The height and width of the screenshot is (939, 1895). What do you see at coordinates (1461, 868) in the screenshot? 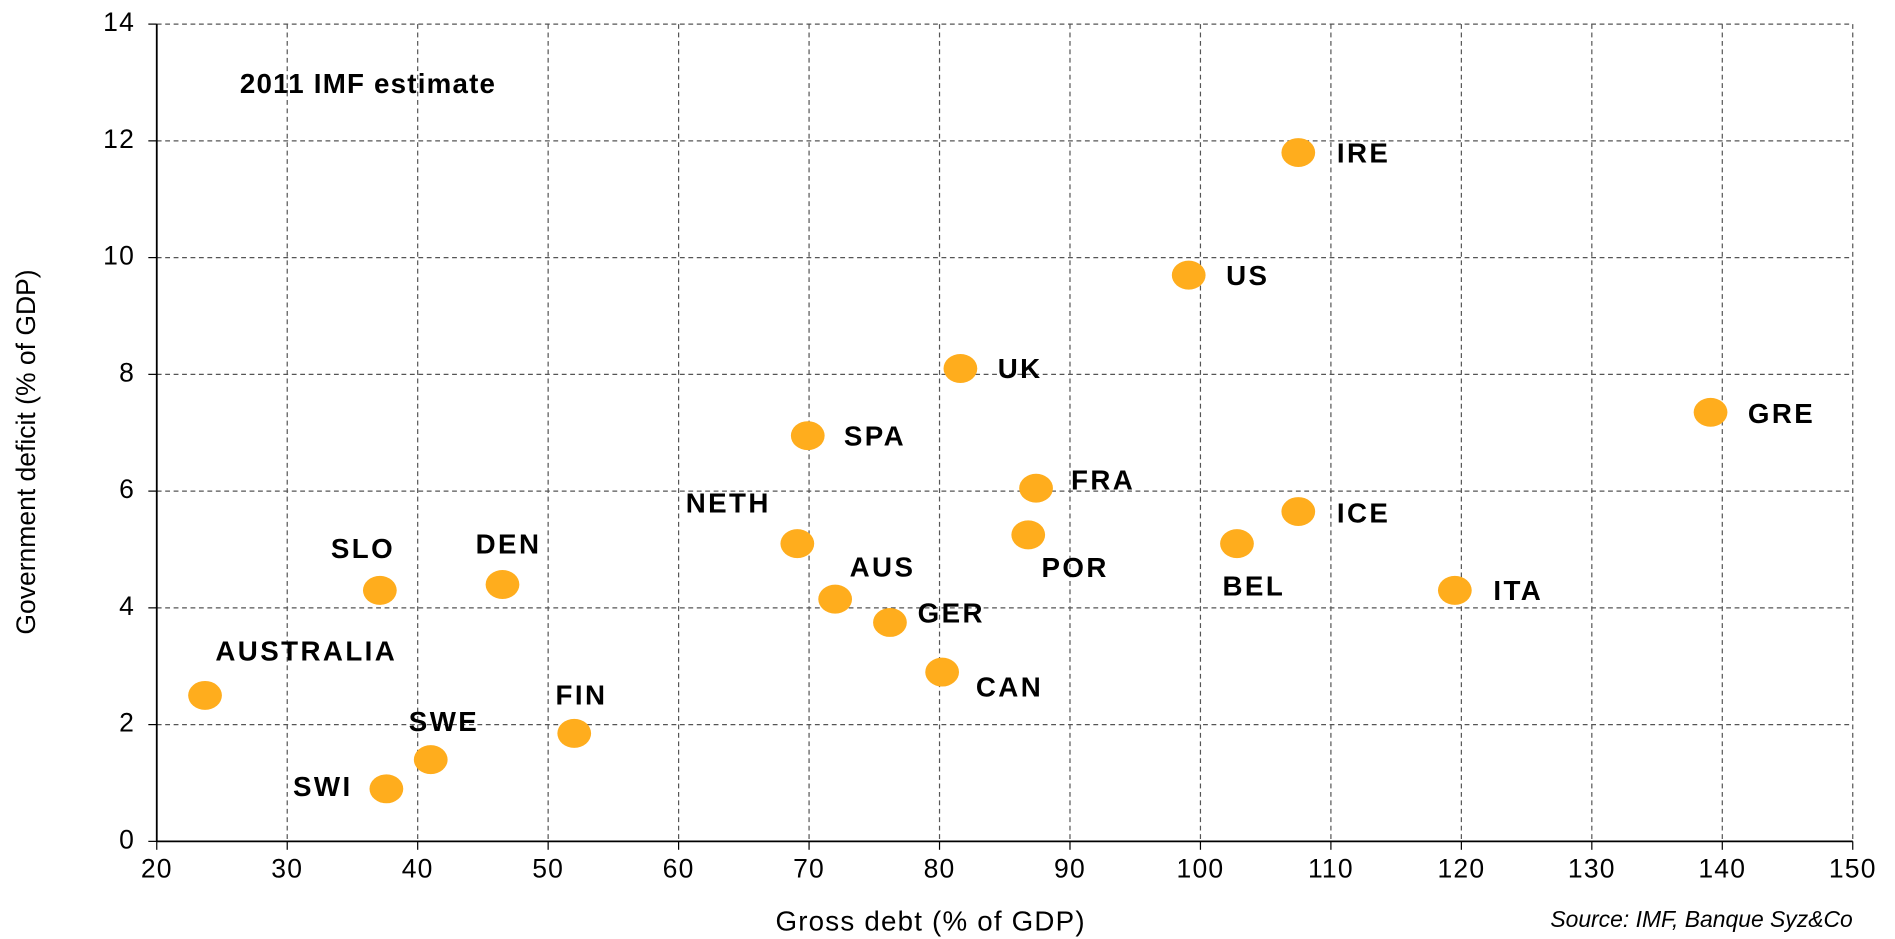
I see `x-tick-label: 120` at bounding box center [1461, 868].